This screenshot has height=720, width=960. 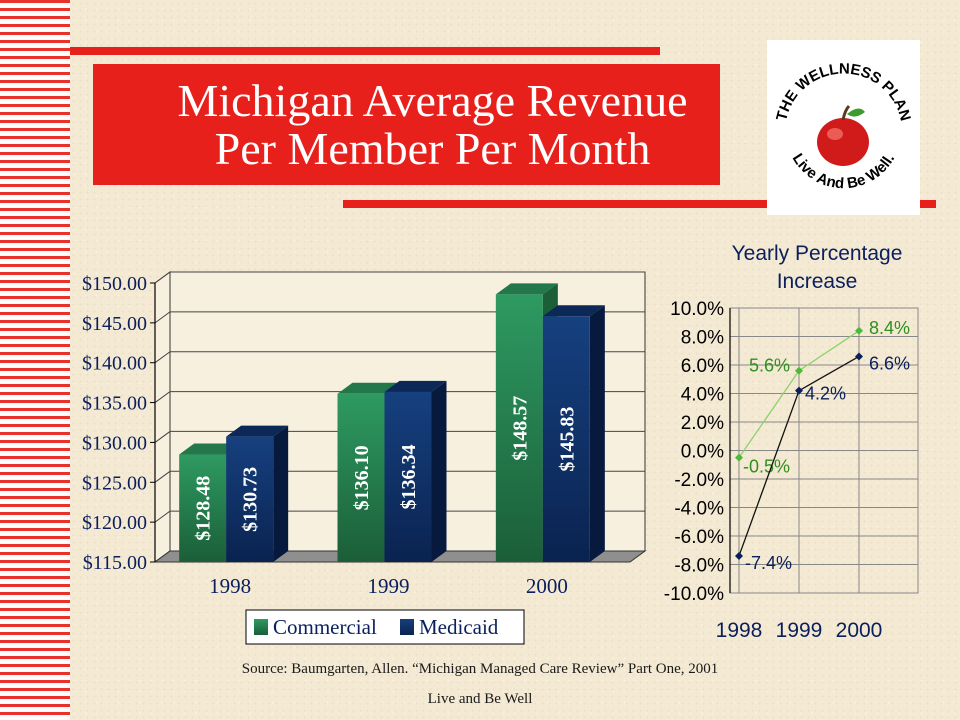 What do you see at coordinates (694, 594) in the screenshot?
I see `line-ytick-label: -10.0%` at bounding box center [694, 594].